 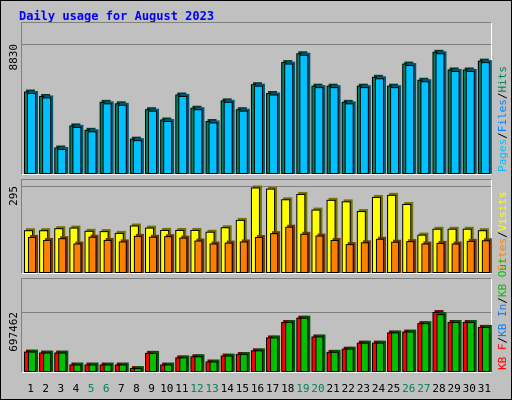 What do you see at coordinates (502, 357) in the screenshot?
I see `legend-kbf: KB F` at bounding box center [502, 357].